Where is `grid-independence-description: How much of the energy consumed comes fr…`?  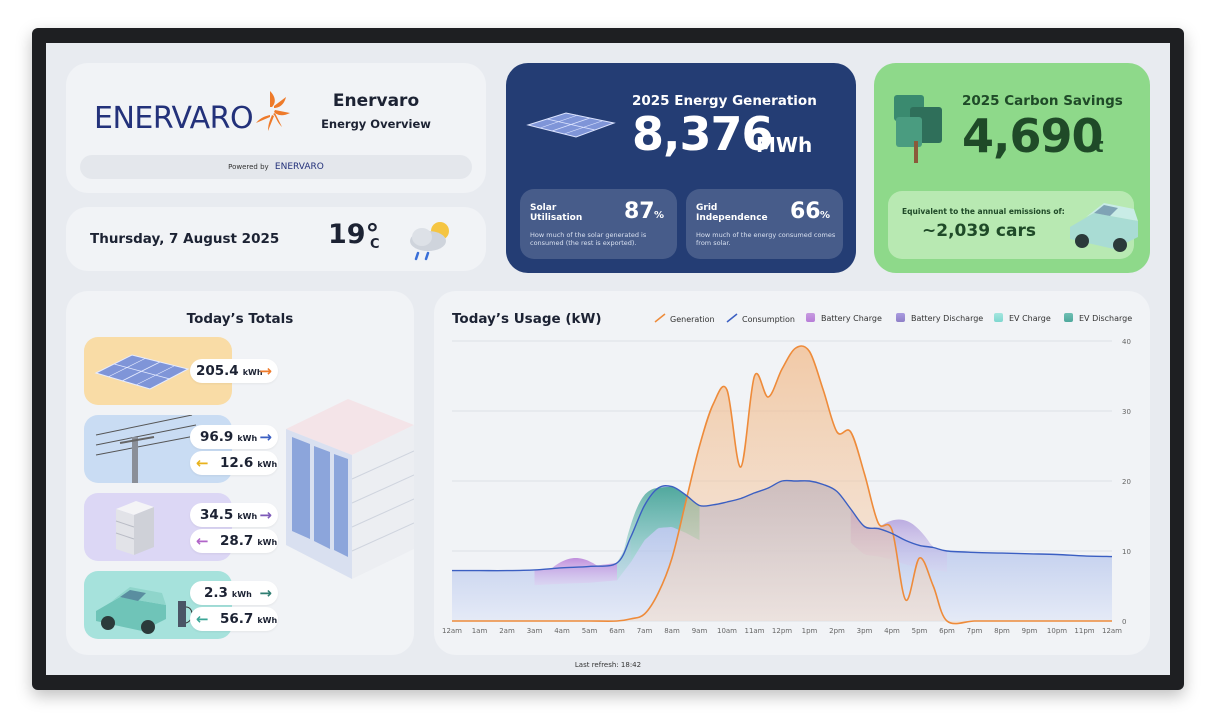
grid-independence-description: How much of the energy consumed comes fr… is located at coordinates (766, 239).